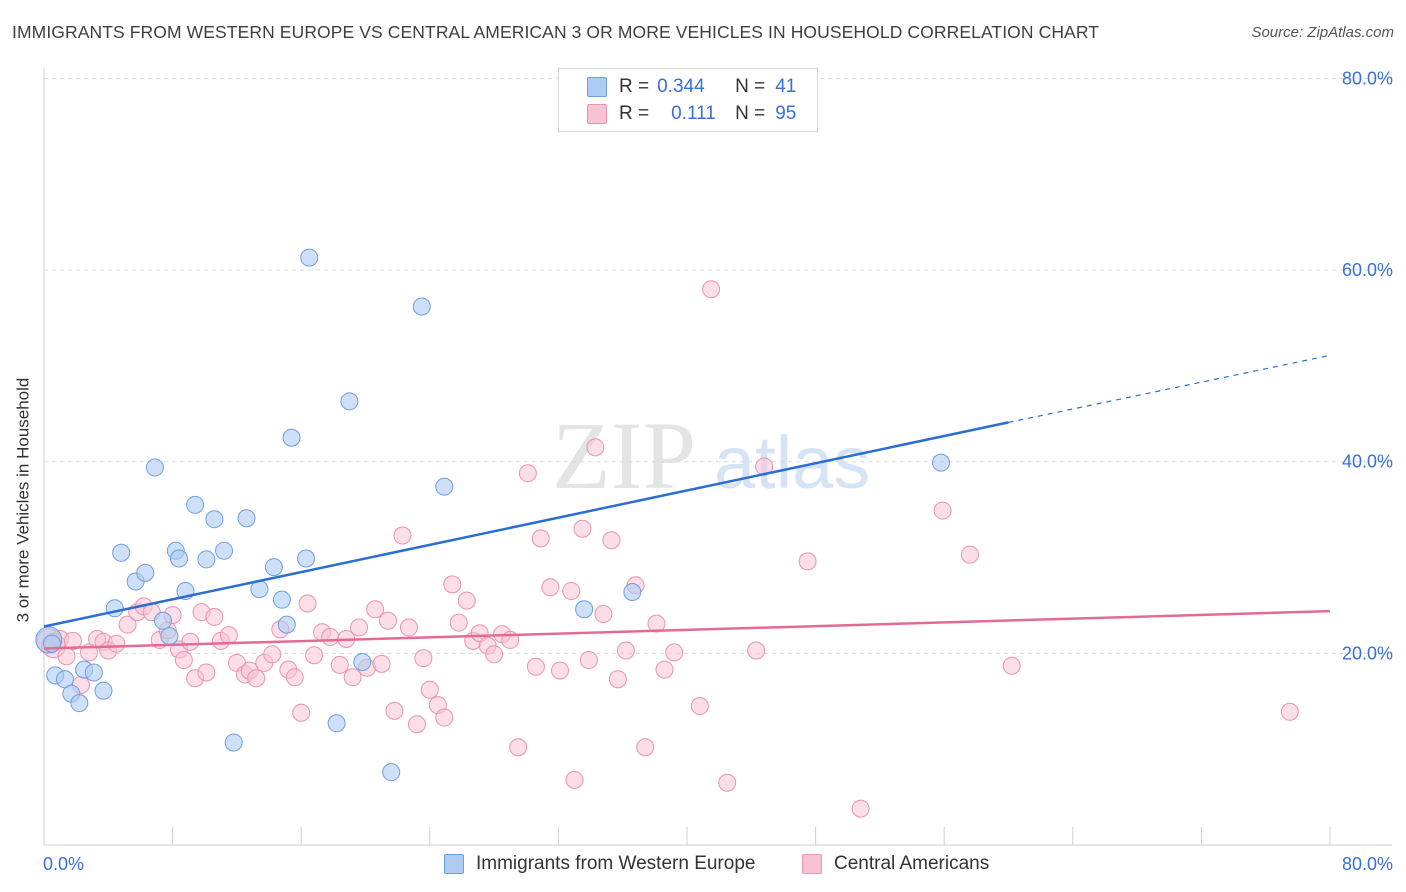 This screenshot has width=1406, height=892. Describe the element at coordinates (786, 86) in the screenshot. I see `legend-n-value: 41` at that location.